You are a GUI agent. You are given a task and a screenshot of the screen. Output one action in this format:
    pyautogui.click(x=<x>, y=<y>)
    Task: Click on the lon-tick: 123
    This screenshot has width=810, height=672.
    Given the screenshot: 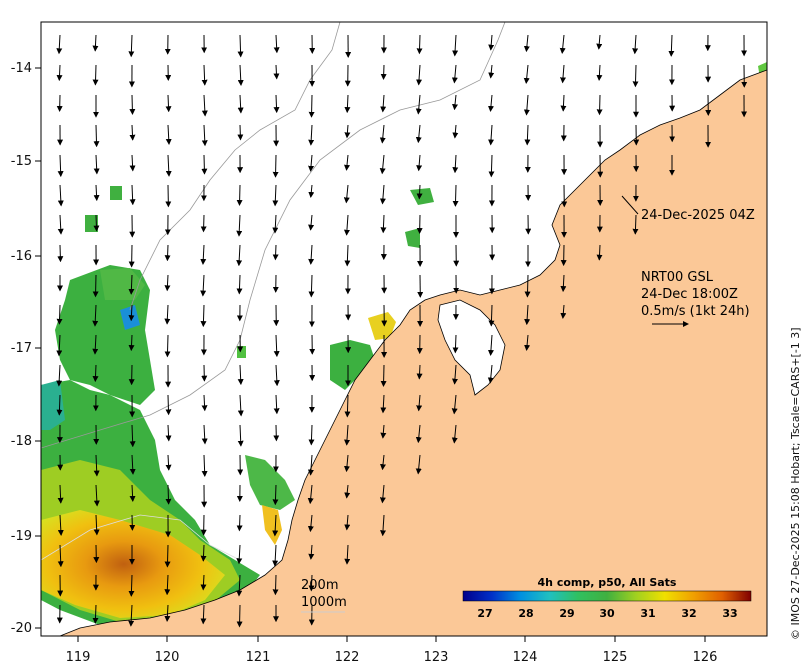 What is the action you would take?
    pyautogui.click(x=436, y=657)
    